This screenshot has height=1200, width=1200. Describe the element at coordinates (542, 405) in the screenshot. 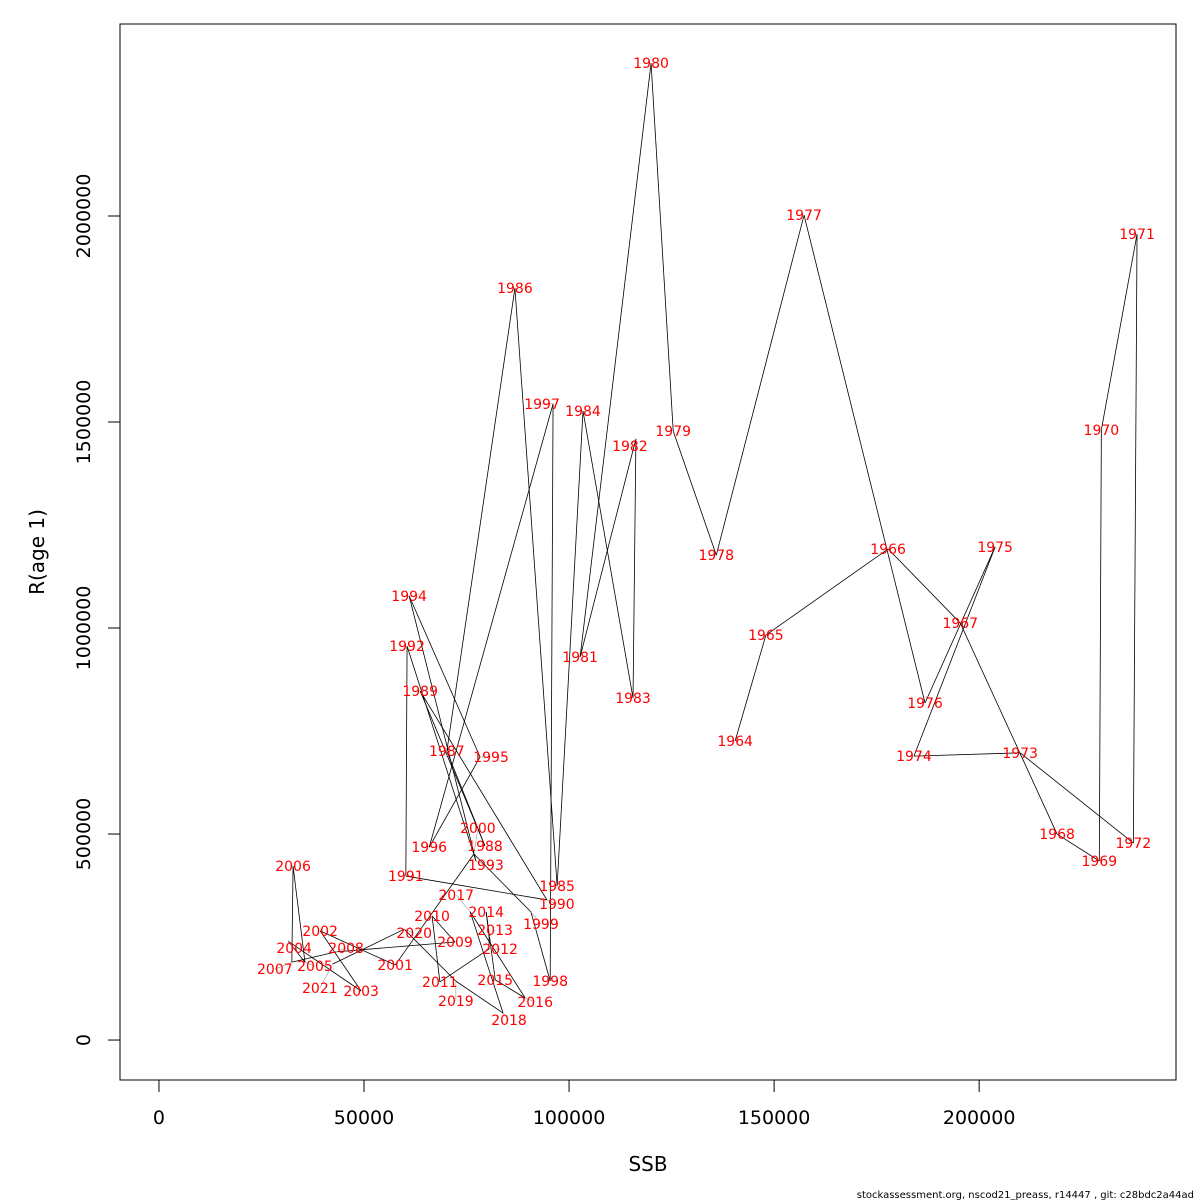

I see `year-label: 1997` at that location.